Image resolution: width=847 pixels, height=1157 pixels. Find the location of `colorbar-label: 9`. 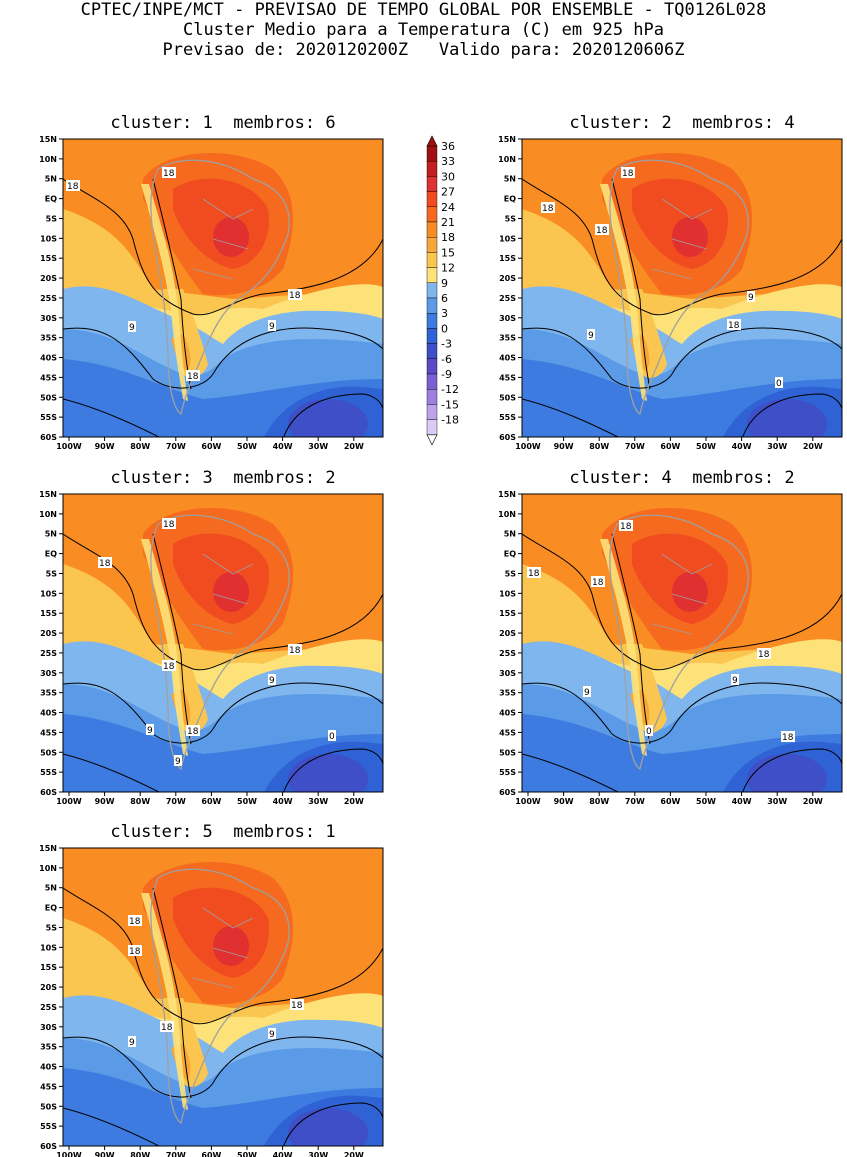

colorbar-label: 9 is located at coordinates (444, 283).